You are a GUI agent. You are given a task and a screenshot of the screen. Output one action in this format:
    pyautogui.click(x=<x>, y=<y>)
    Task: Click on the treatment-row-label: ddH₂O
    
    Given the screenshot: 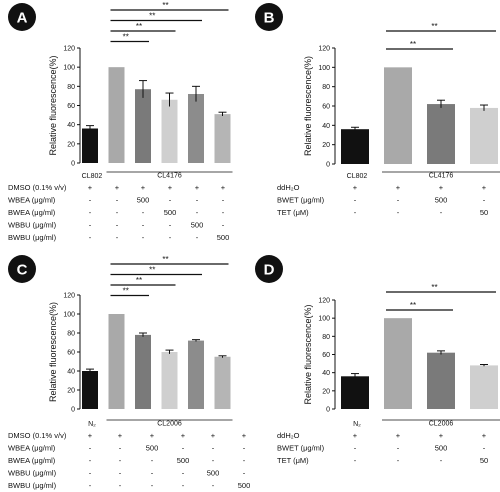 What is the action you would take?
    pyautogui.click(x=288, y=187)
    